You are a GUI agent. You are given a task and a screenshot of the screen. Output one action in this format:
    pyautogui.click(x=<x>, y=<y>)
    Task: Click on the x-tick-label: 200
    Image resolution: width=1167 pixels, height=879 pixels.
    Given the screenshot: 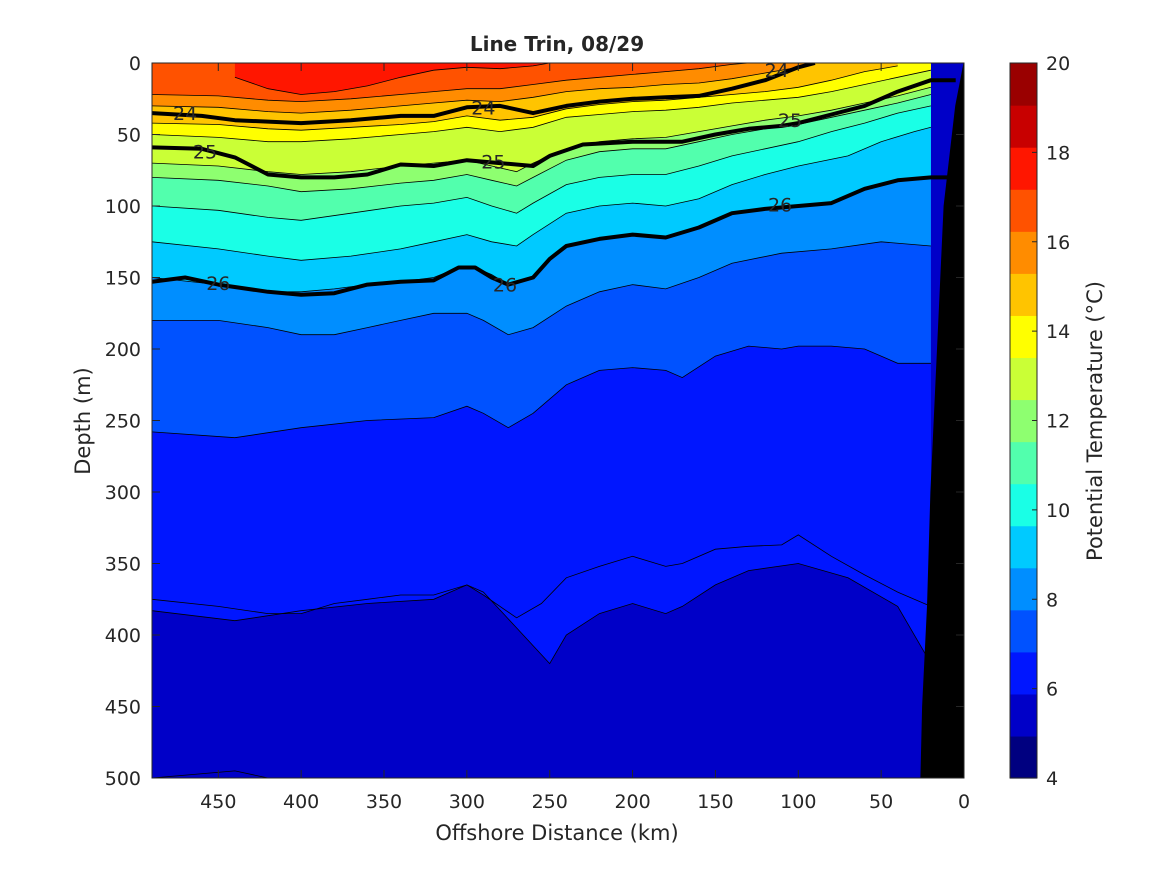 What is the action you would take?
    pyautogui.click(x=632, y=802)
    